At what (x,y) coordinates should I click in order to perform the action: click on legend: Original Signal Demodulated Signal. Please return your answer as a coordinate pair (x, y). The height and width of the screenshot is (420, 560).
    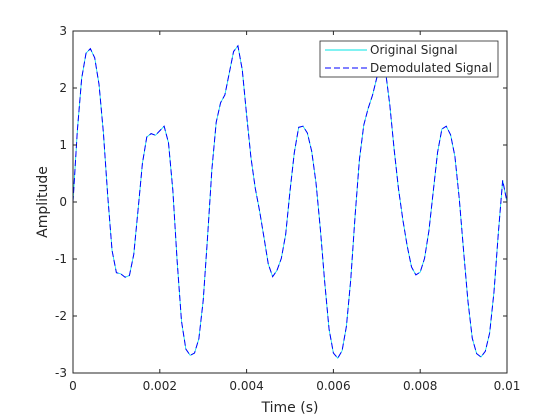
    Looking at the image, I should click on (409, 59).